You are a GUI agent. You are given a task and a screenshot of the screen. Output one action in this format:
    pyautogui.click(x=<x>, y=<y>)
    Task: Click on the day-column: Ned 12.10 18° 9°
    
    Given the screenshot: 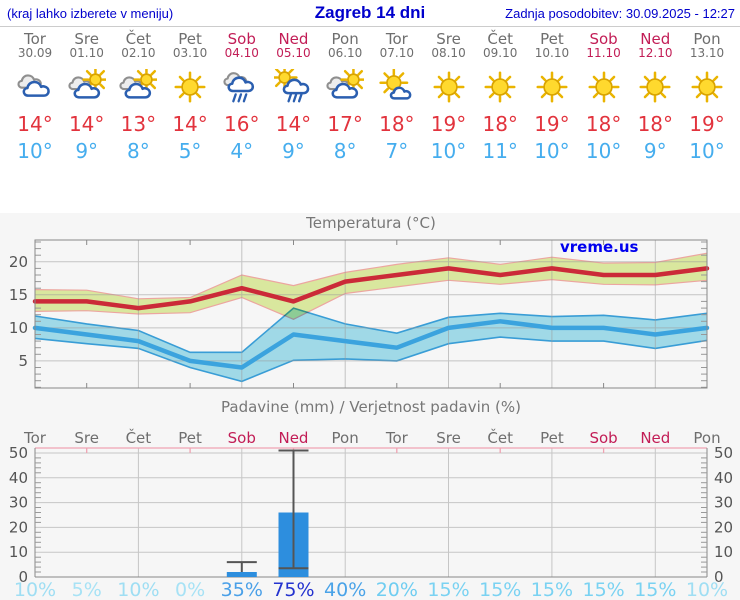 What is the action you would take?
    pyautogui.click(x=655, y=120)
    